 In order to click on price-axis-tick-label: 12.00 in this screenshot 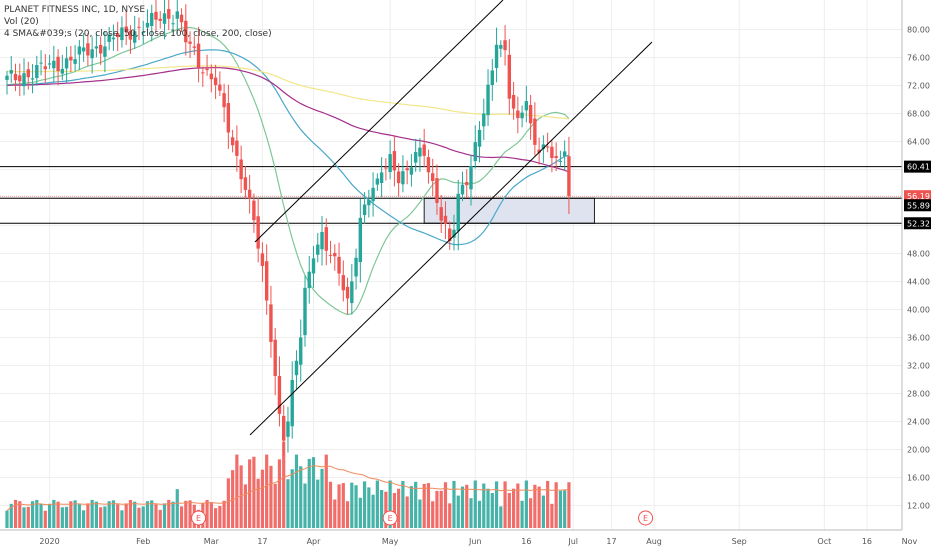, I will do `click(918, 506)`.